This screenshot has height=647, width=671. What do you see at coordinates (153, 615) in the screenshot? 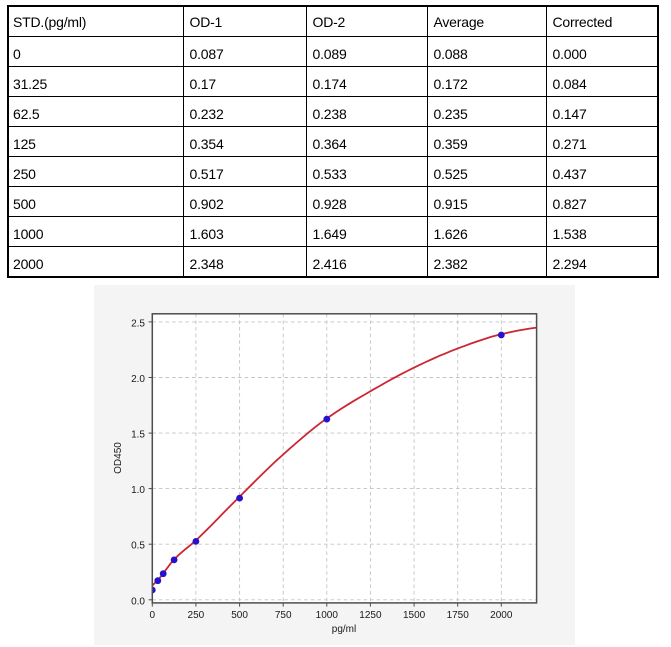
I see `svg-text: 0` at bounding box center [153, 615].